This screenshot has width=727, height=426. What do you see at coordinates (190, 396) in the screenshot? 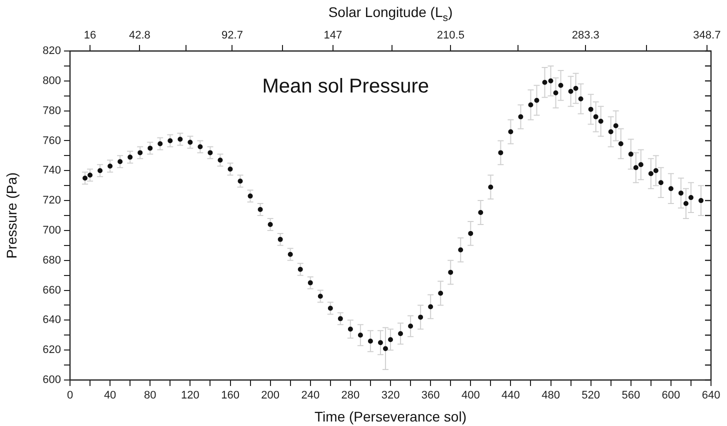
I see `x-tick-label: 120` at bounding box center [190, 396].